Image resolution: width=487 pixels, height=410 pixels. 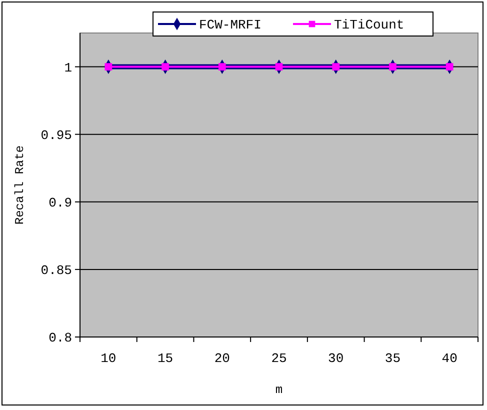 What do you see at coordinates (68, 68) in the screenshot?
I see `y-tick-label: 1` at bounding box center [68, 68].